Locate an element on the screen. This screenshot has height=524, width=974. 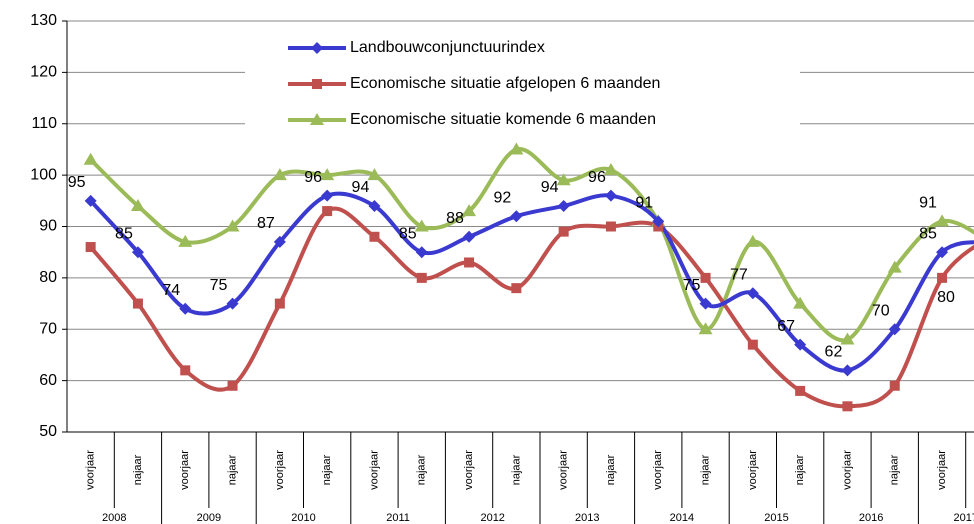
legend-label: Economische situatie afgelopen 6 maanden is located at coordinates (505, 83).